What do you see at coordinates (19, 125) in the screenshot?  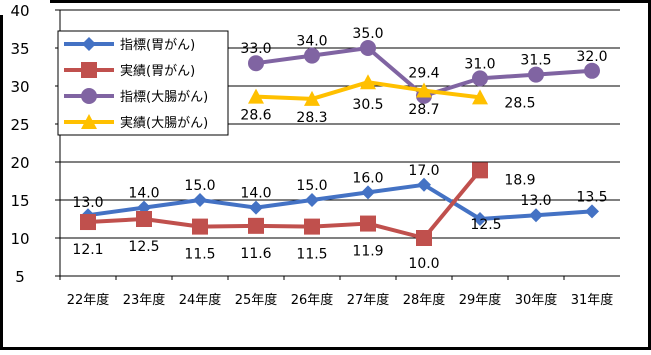 I see `y-tick-label: 25` at bounding box center [19, 125].